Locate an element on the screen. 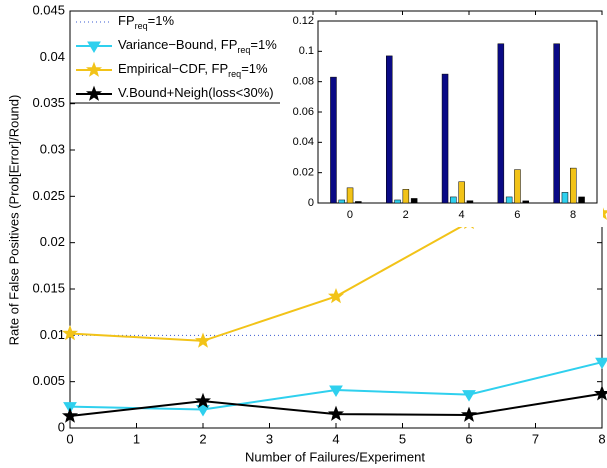 This screenshot has height=468, width=607. legend-label: Empirical−CDF, FPreq=1% is located at coordinates (193, 70).